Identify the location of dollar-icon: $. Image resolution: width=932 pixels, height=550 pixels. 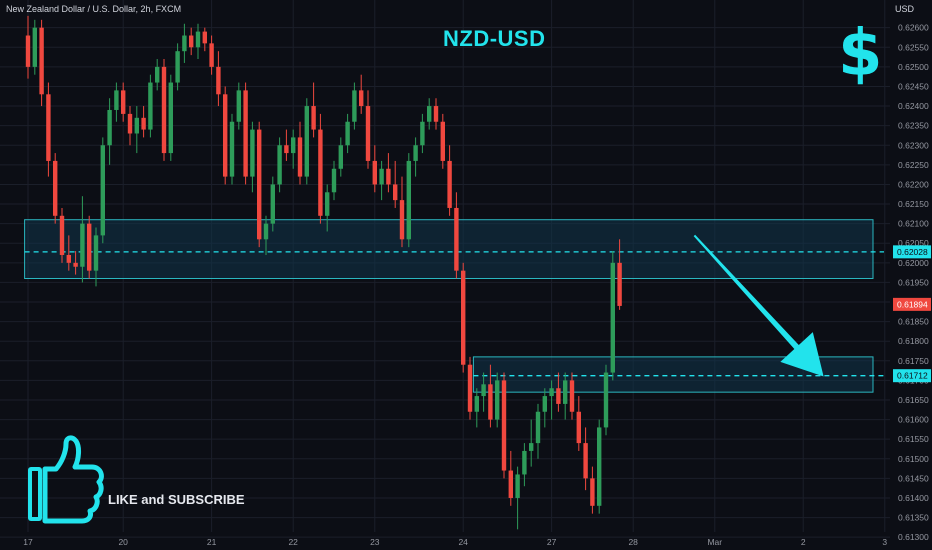
(860, 54).